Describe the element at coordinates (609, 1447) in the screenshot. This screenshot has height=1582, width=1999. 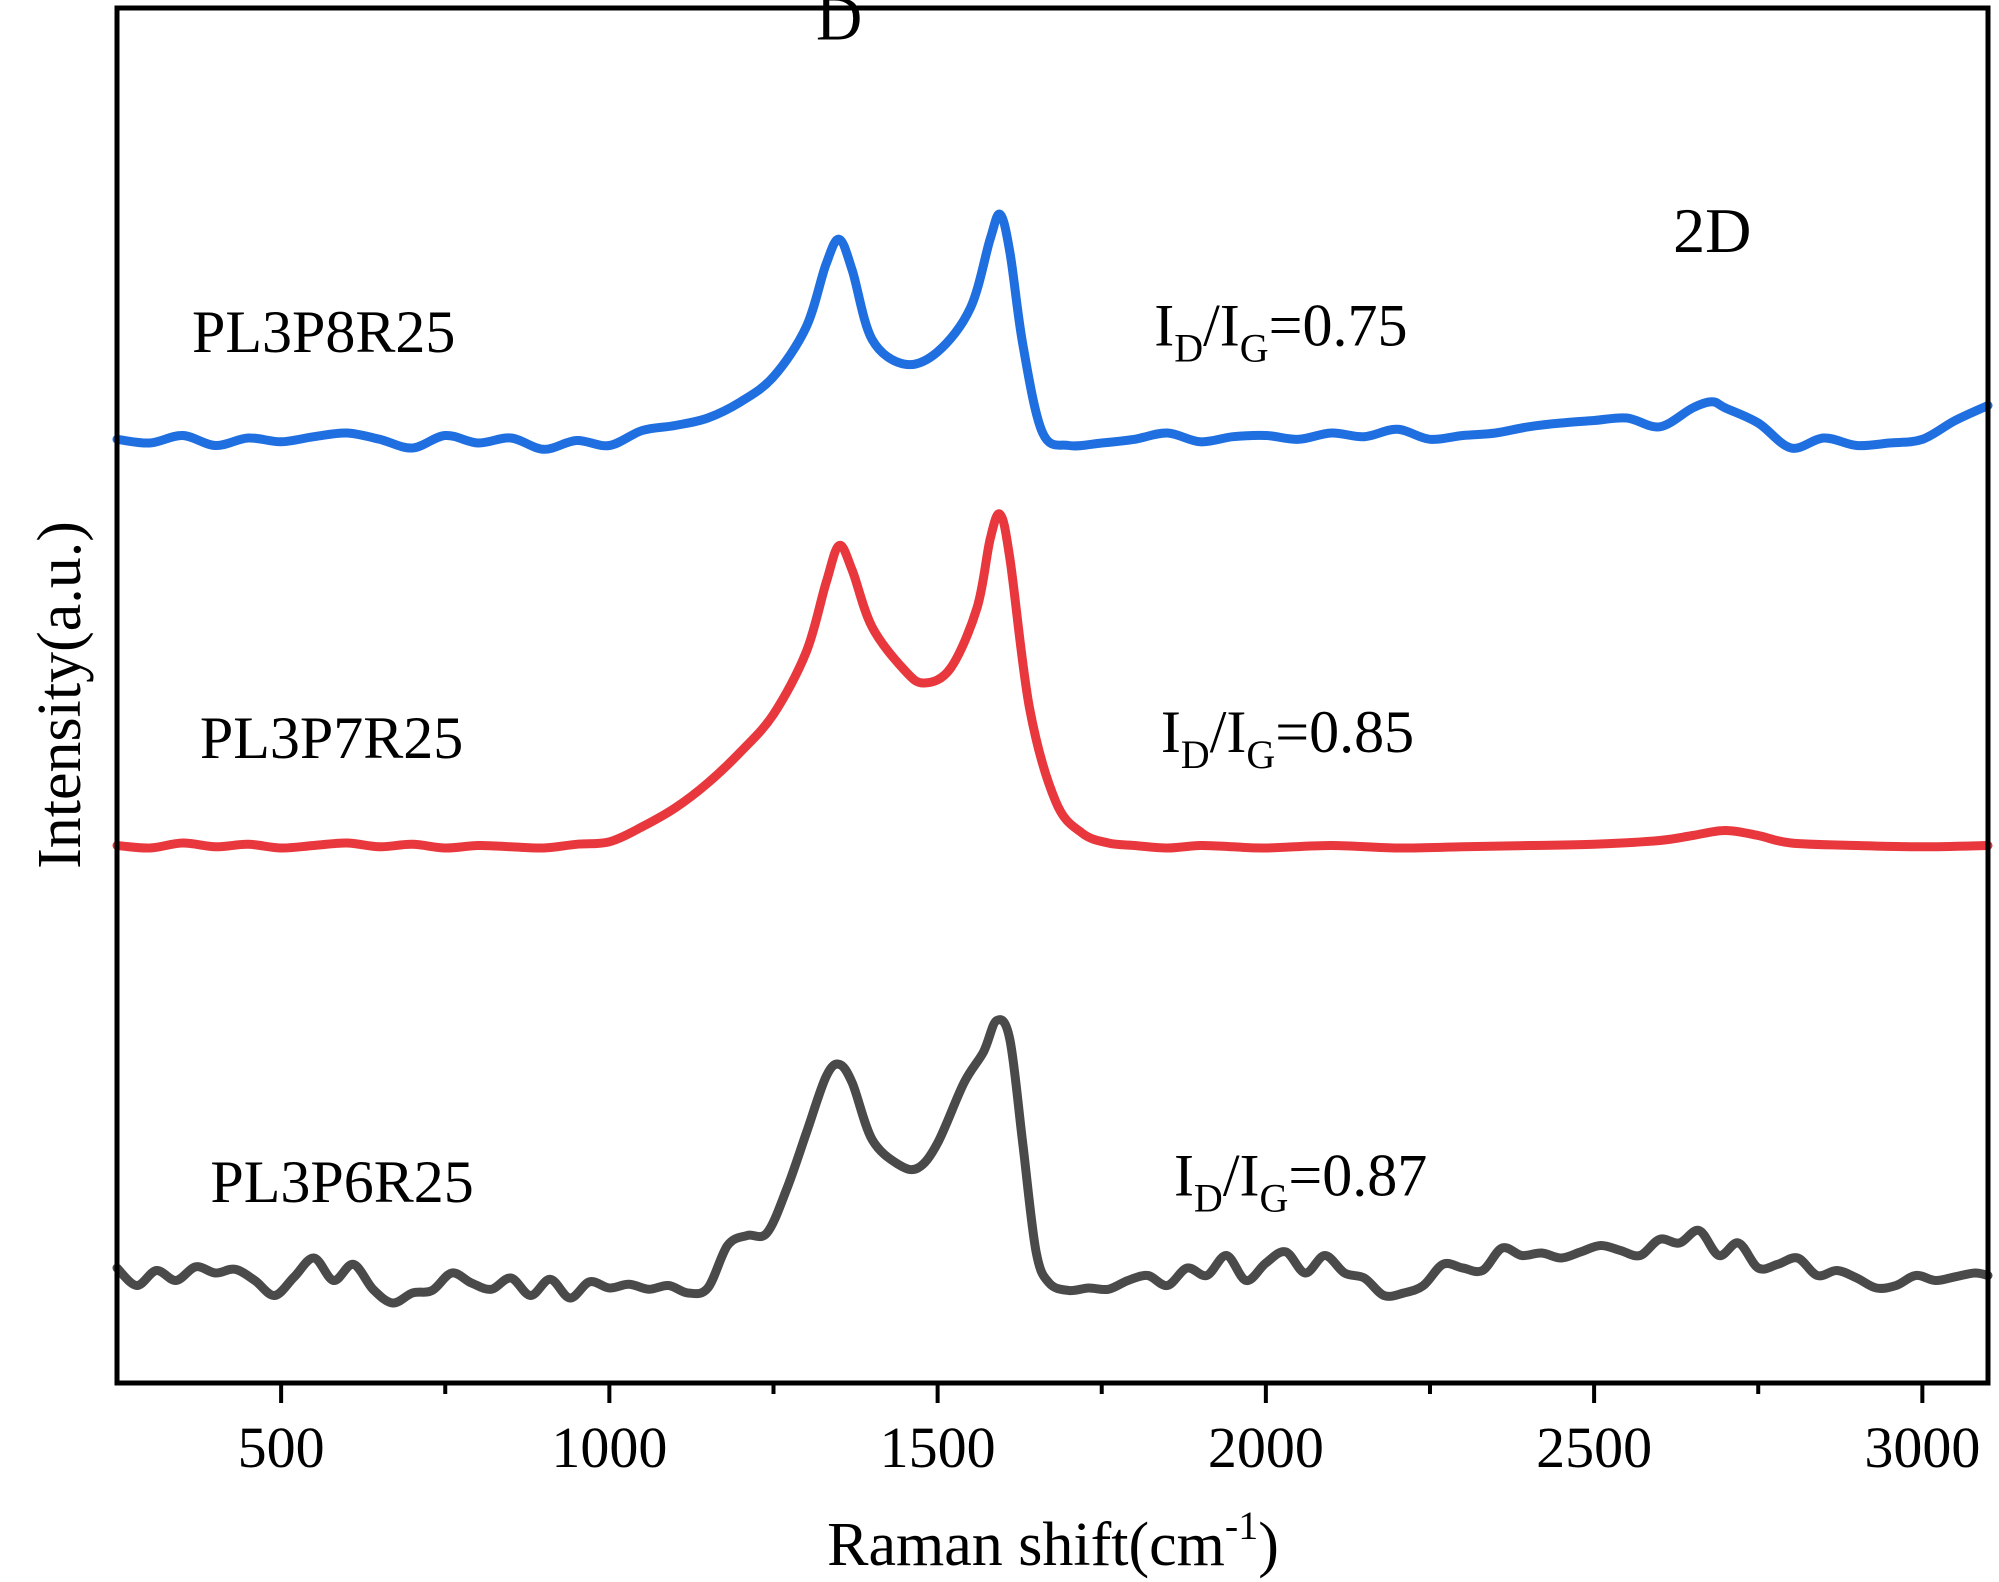
I see `x-tick-label: 1000` at that location.